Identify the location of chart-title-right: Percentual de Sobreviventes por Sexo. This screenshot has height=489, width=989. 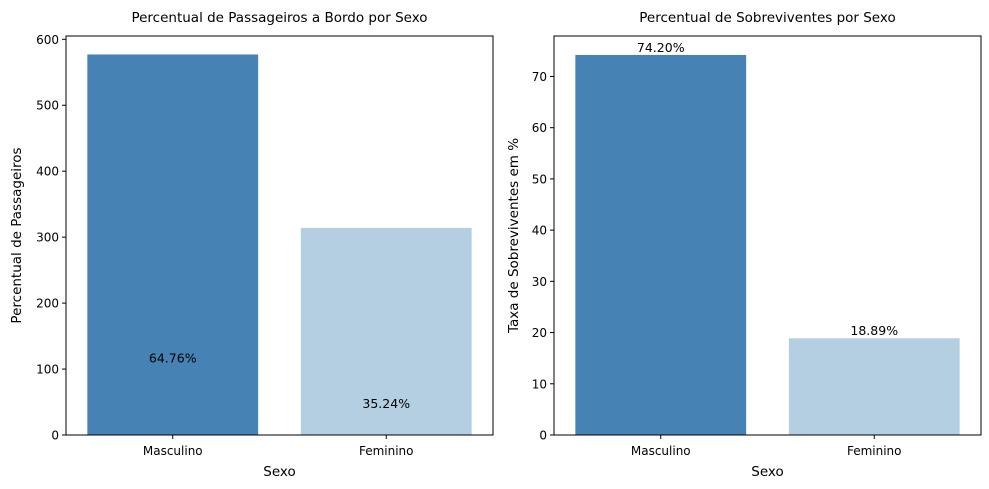
(767, 18).